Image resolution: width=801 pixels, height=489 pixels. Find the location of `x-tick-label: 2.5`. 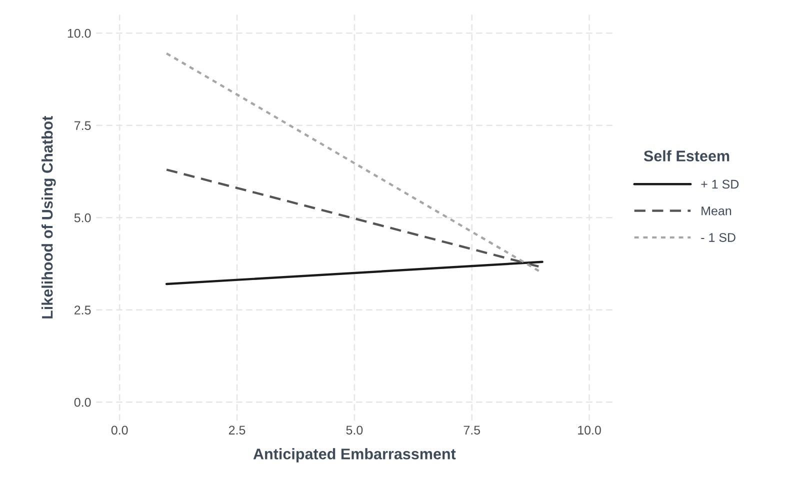

x-tick-label: 2.5 is located at coordinates (237, 430).